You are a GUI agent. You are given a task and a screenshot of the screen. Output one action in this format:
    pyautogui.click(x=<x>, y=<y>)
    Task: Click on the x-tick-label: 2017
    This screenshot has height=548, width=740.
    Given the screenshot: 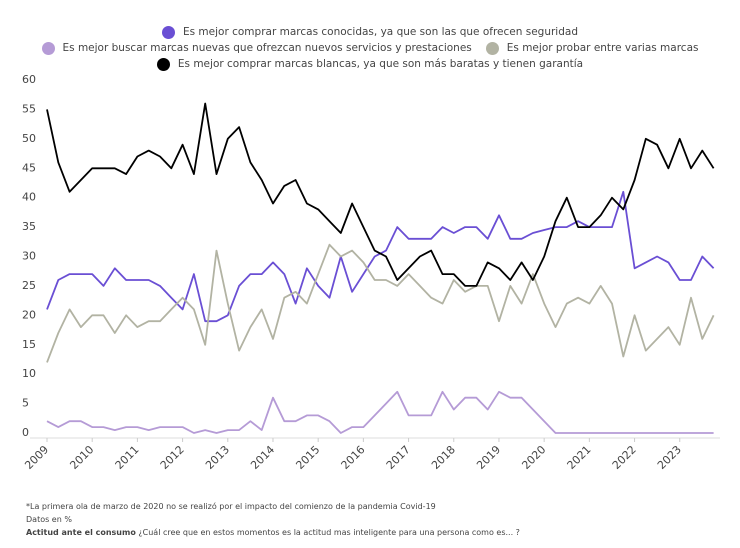 What is the action you would take?
    pyautogui.click(x=398, y=457)
    